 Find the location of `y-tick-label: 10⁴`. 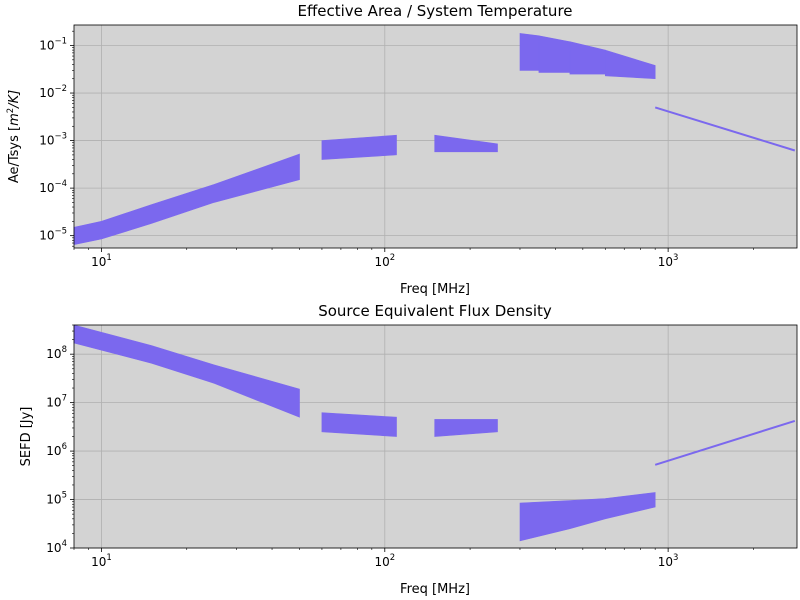

y-tick-label: 10⁴ is located at coordinates (56, 547).